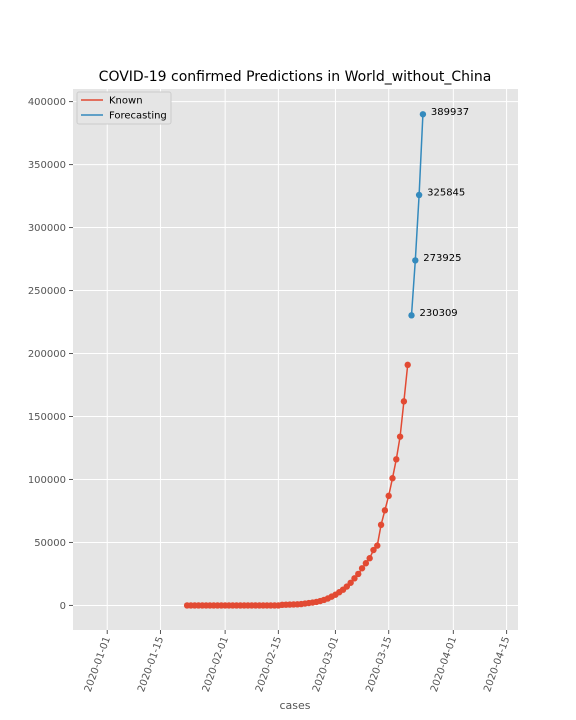 The height and width of the screenshot is (720, 576). I want to click on y-tick-label: 150000, so click(47, 417).